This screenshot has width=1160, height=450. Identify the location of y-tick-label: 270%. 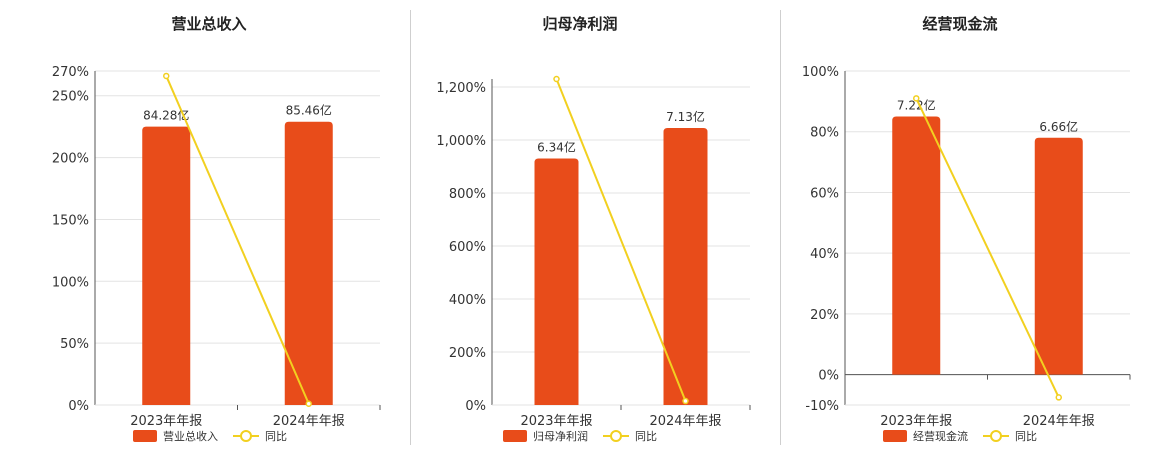
(70, 72).